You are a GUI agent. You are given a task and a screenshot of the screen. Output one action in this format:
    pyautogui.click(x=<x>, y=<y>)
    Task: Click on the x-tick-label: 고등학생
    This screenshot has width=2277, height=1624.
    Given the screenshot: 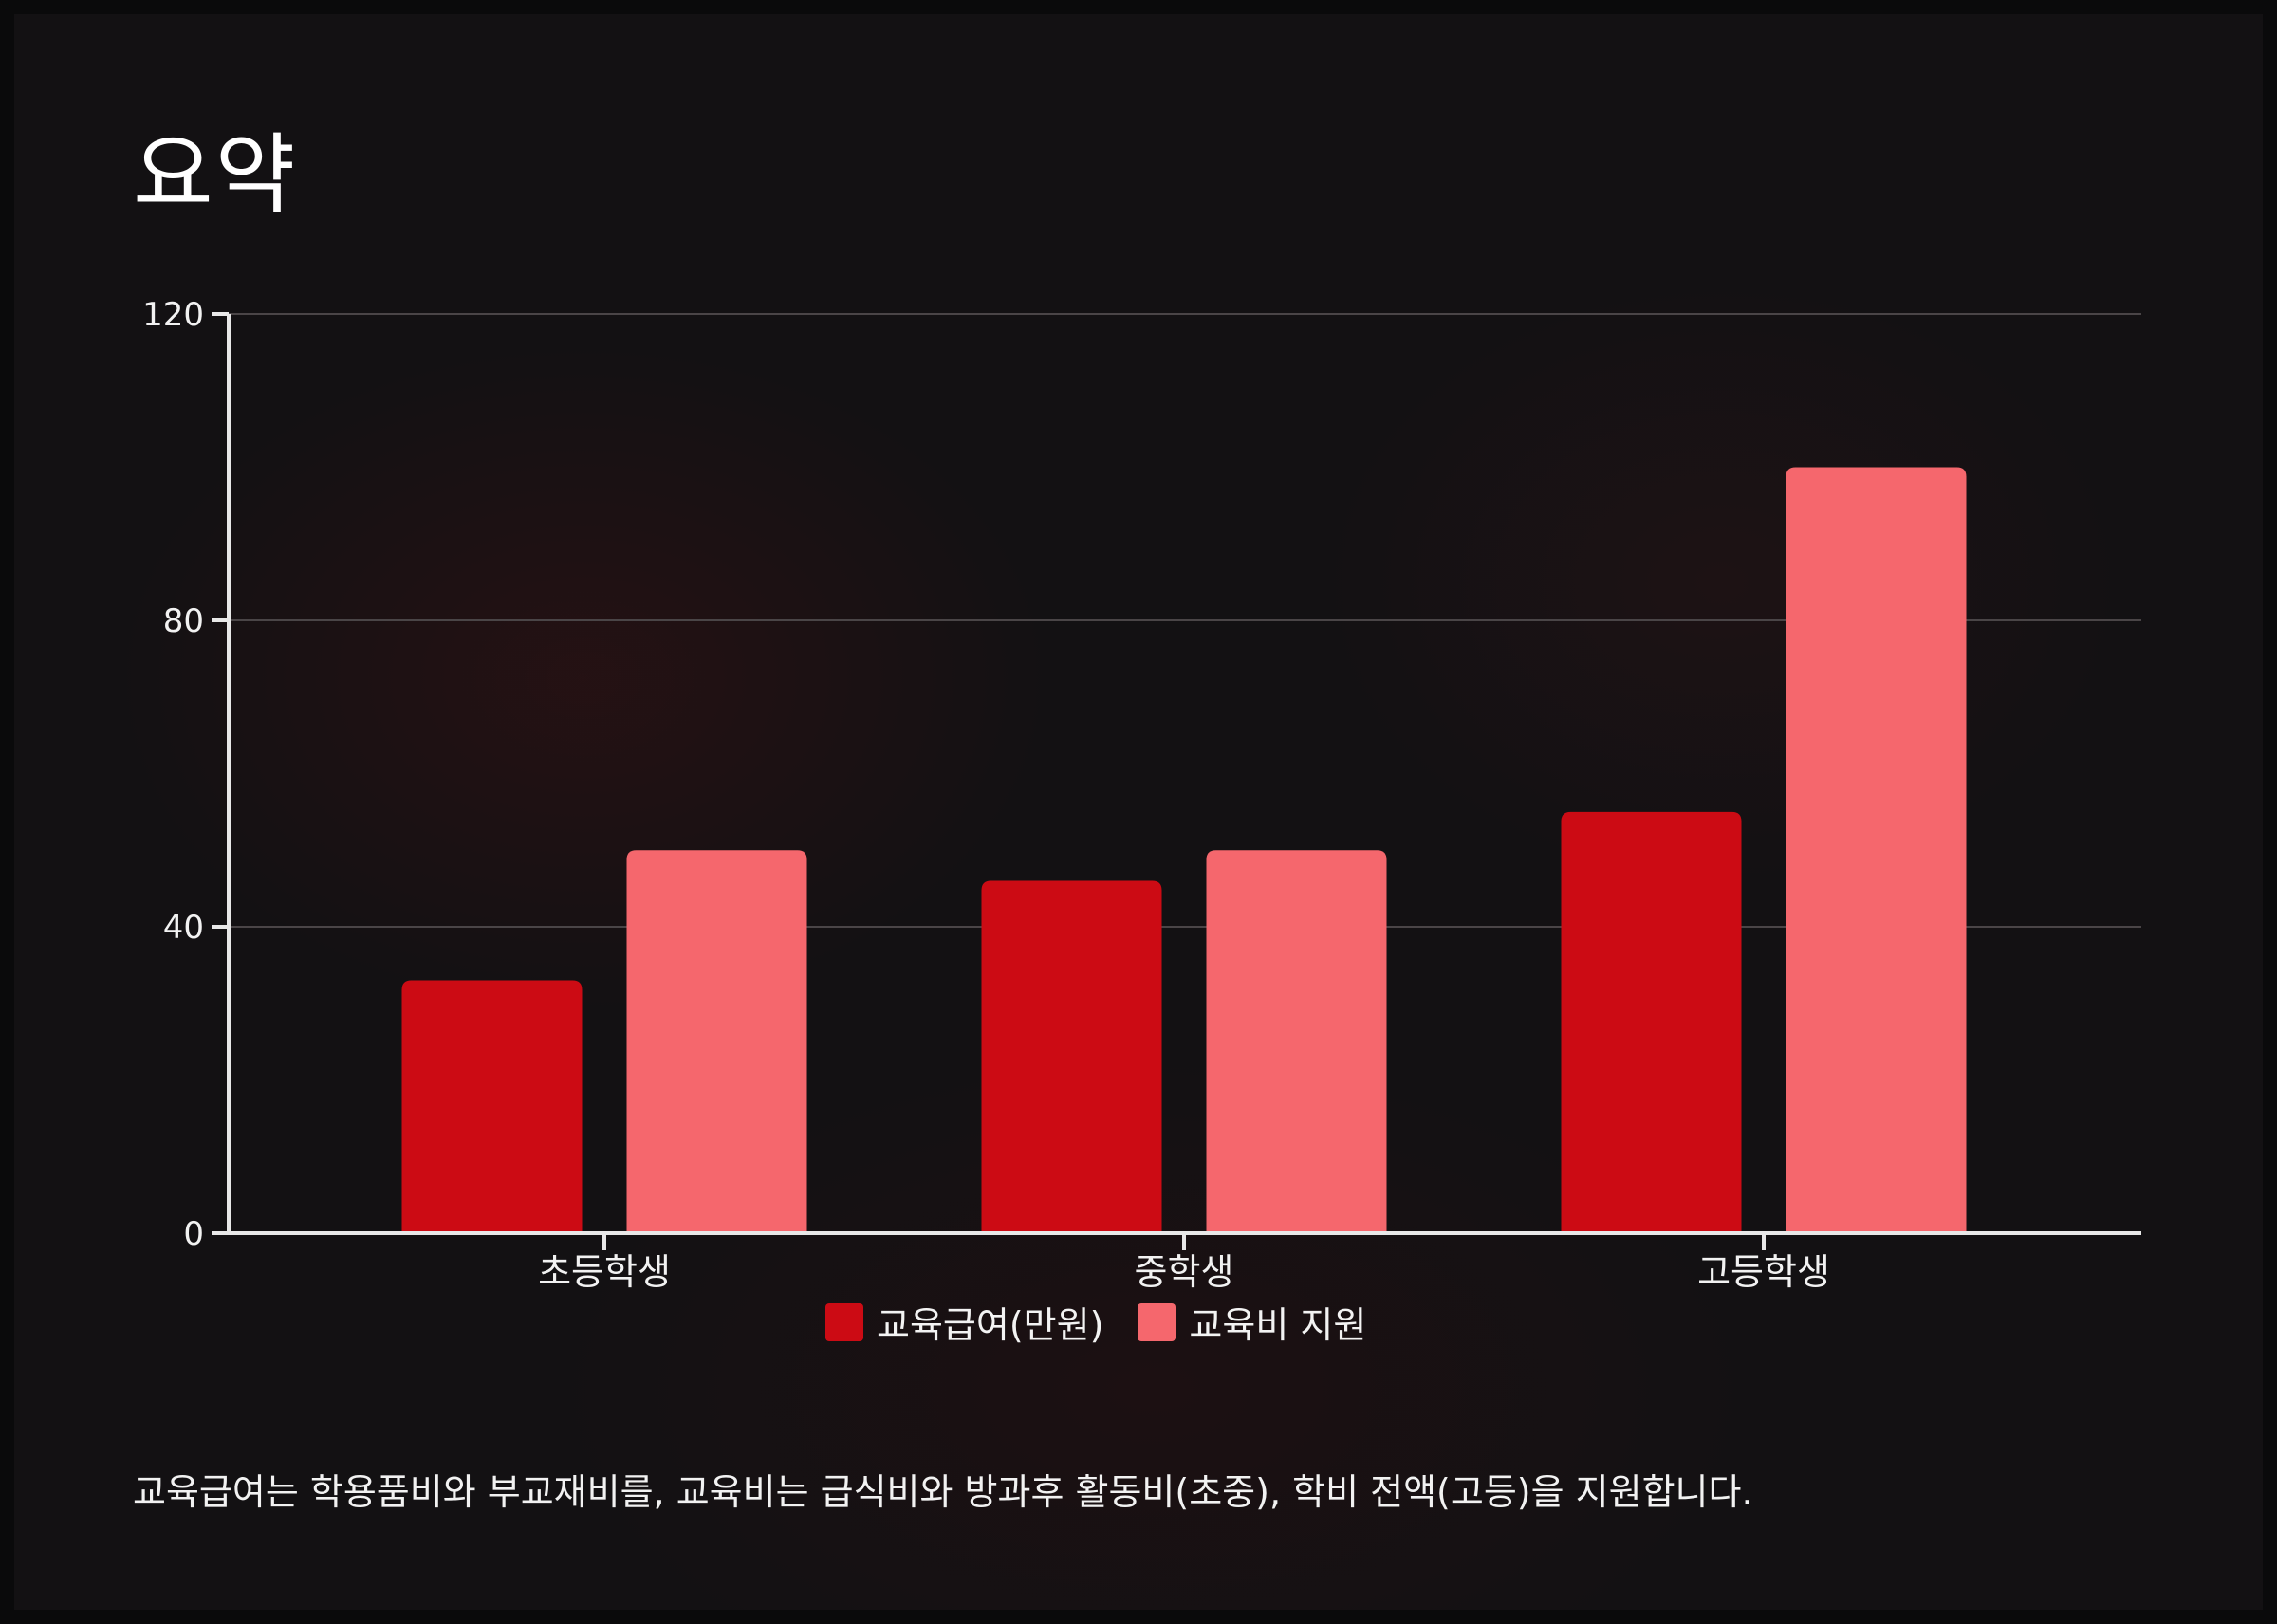 What is the action you would take?
    pyautogui.click(x=1763, y=1272)
    